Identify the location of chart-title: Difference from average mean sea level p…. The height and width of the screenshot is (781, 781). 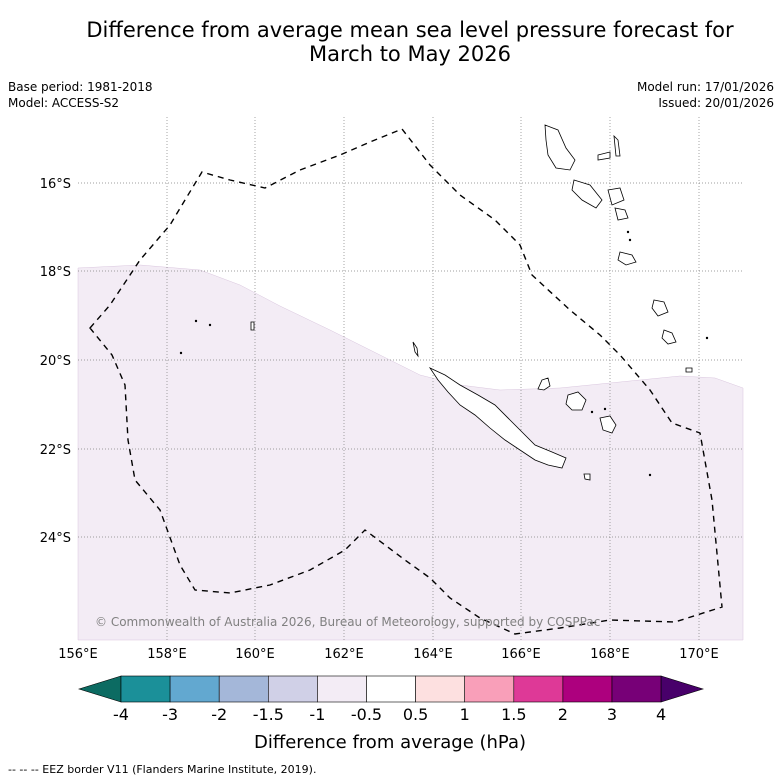
(410, 42).